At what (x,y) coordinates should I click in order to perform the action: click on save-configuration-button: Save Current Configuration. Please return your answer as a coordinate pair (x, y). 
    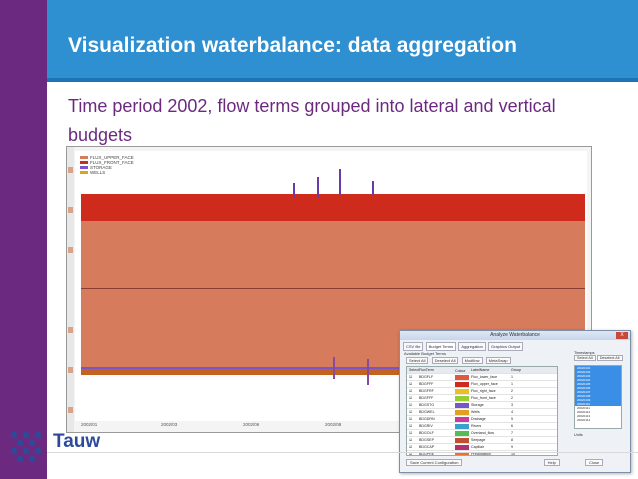
    Looking at the image, I should click on (434, 462).